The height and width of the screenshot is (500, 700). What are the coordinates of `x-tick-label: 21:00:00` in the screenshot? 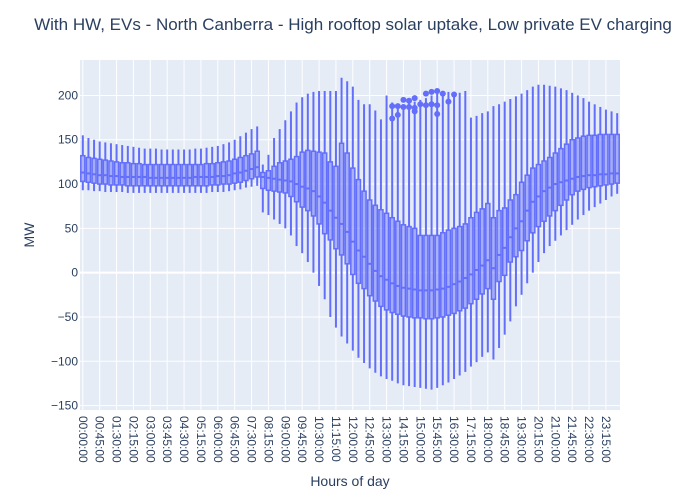 It's located at (555, 439).